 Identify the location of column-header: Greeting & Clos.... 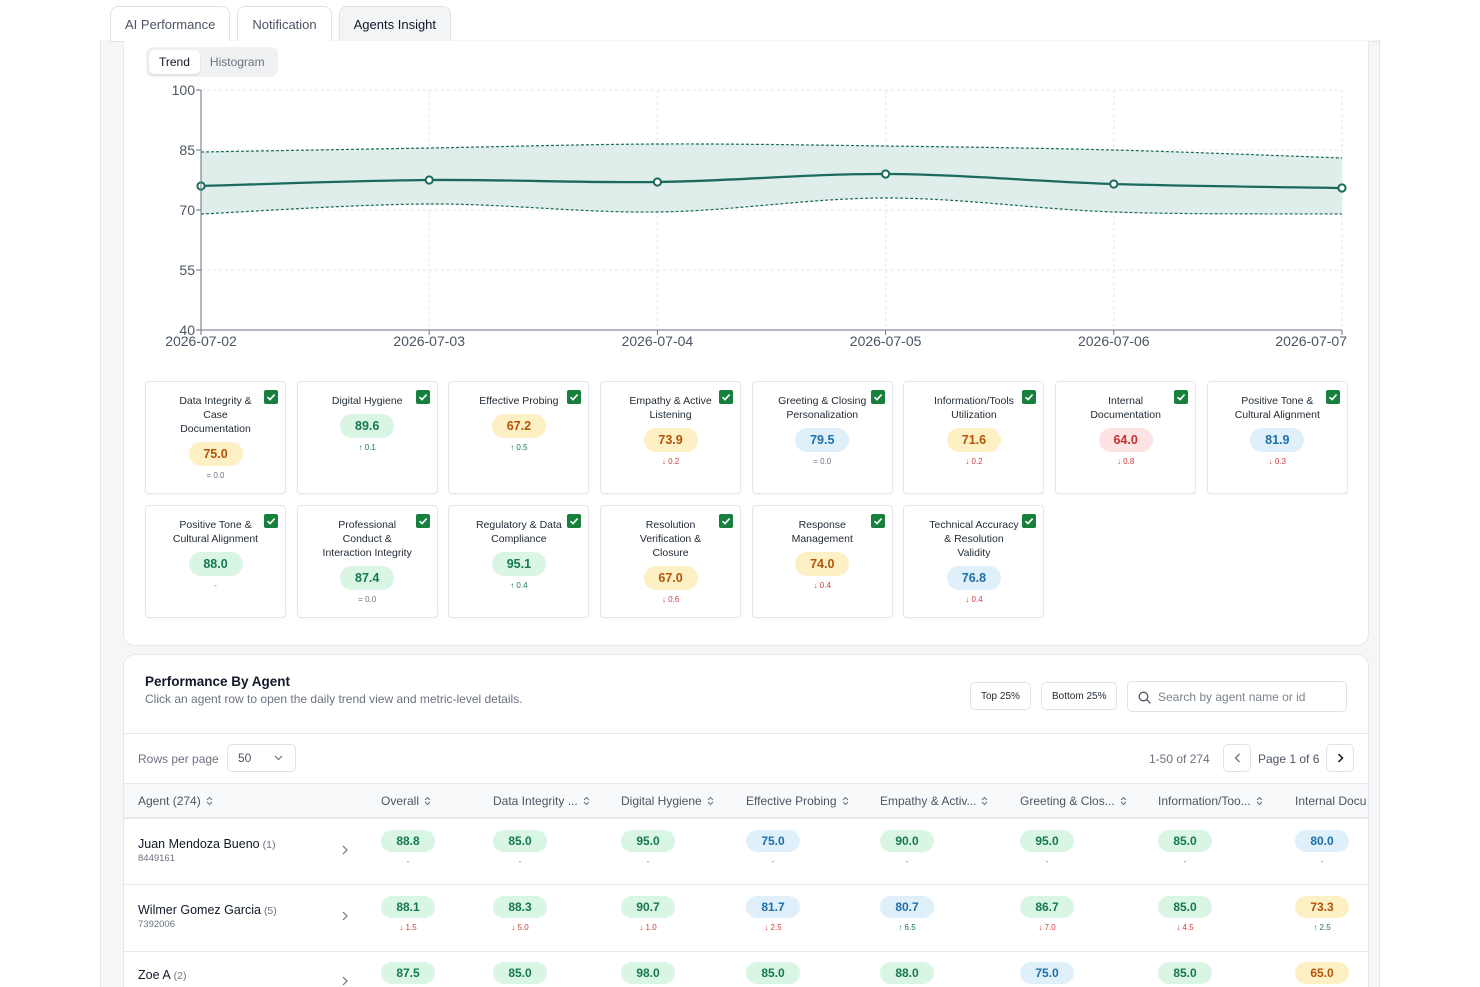
(1073, 801).